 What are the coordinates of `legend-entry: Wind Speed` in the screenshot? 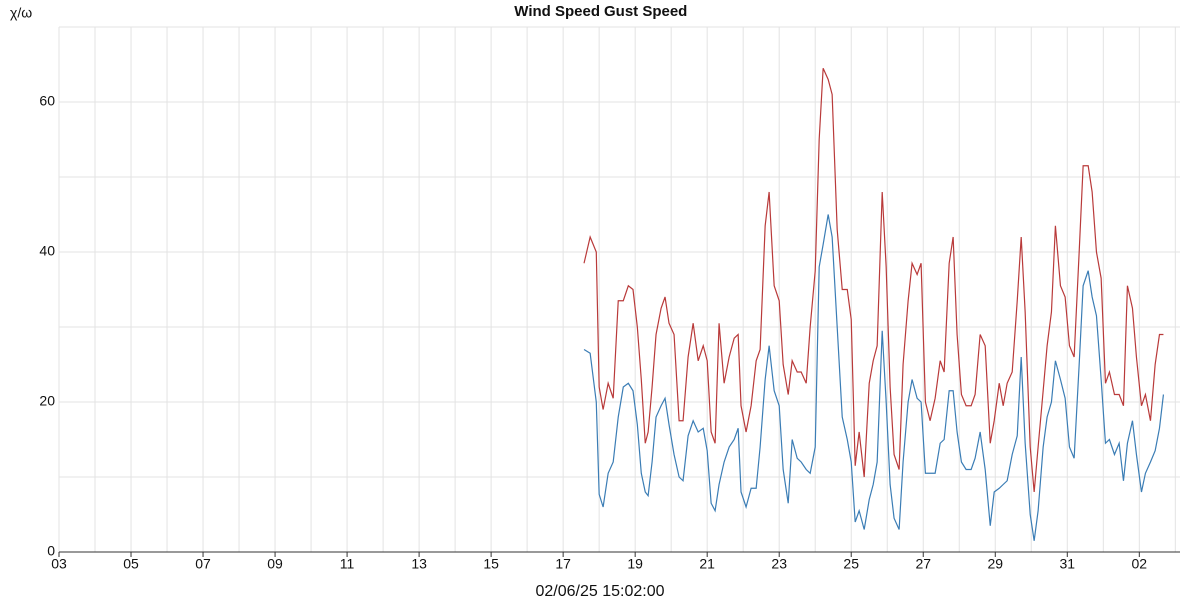 It's located at (557, 11).